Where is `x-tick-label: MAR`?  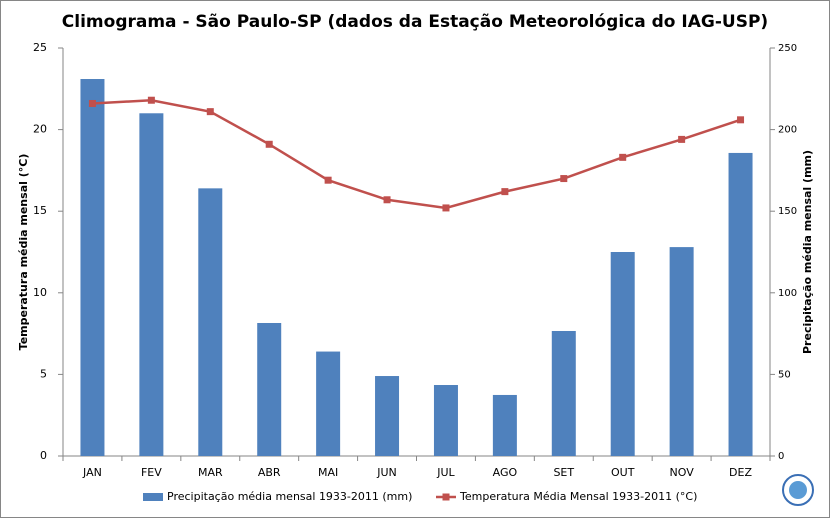 x-tick-label: MAR is located at coordinates (210, 472).